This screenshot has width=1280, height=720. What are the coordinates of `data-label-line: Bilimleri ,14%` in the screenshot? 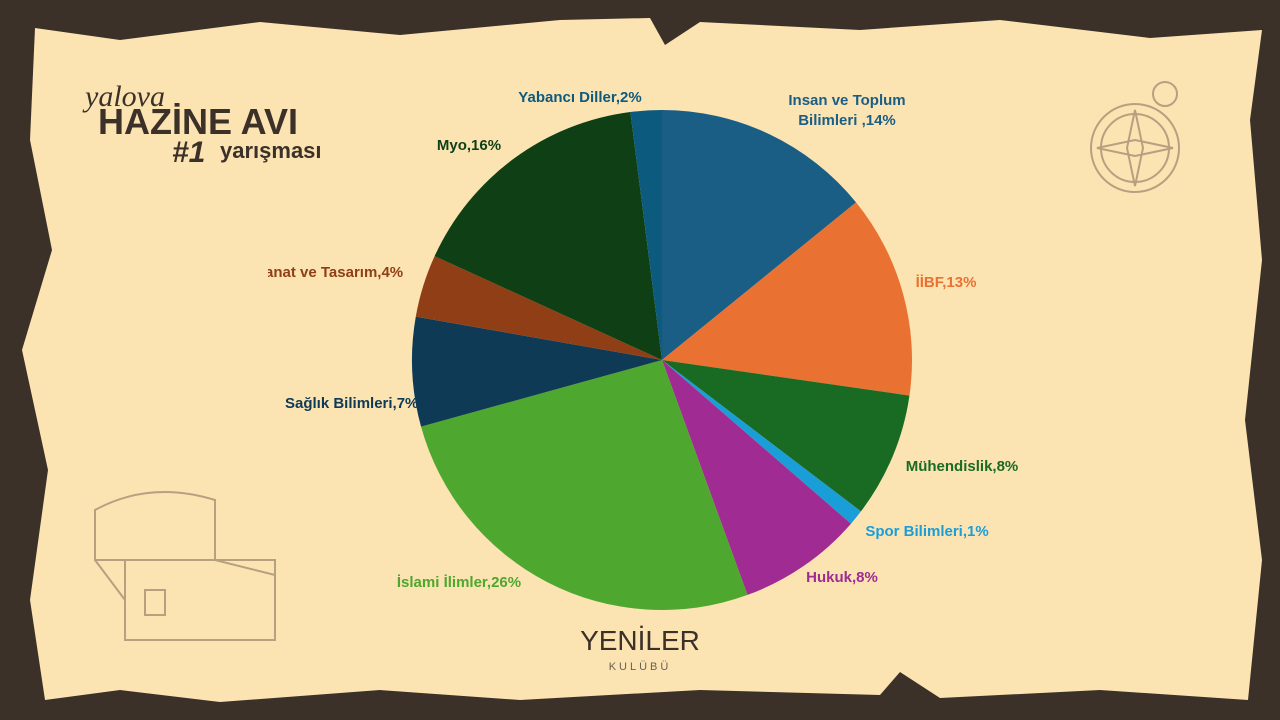 It's located at (847, 120).